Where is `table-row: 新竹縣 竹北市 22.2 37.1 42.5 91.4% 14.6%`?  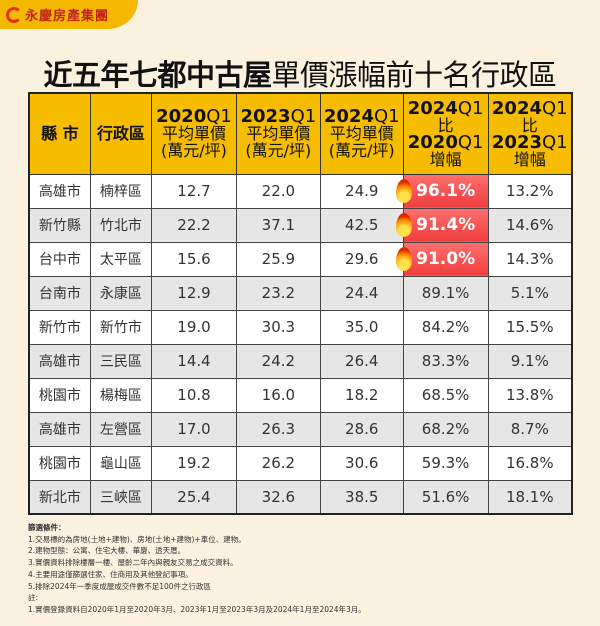 table-row: 新竹縣 竹北市 22.2 37.1 42.5 91.4% 14.6% is located at coordinates (300, 225).